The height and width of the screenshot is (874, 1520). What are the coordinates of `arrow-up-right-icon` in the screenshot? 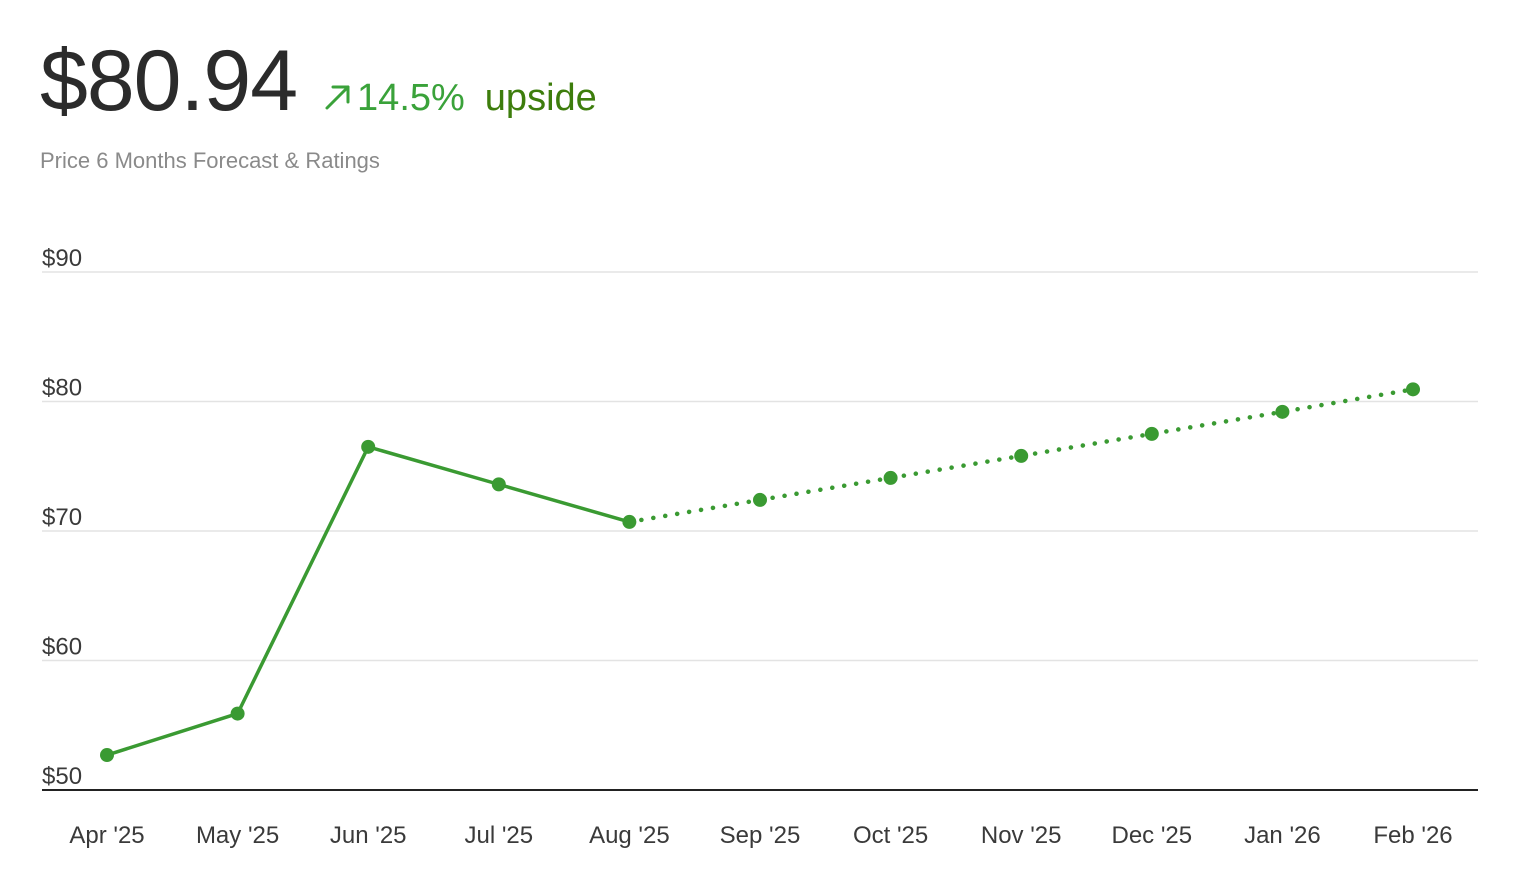 It's located at (337, 97).